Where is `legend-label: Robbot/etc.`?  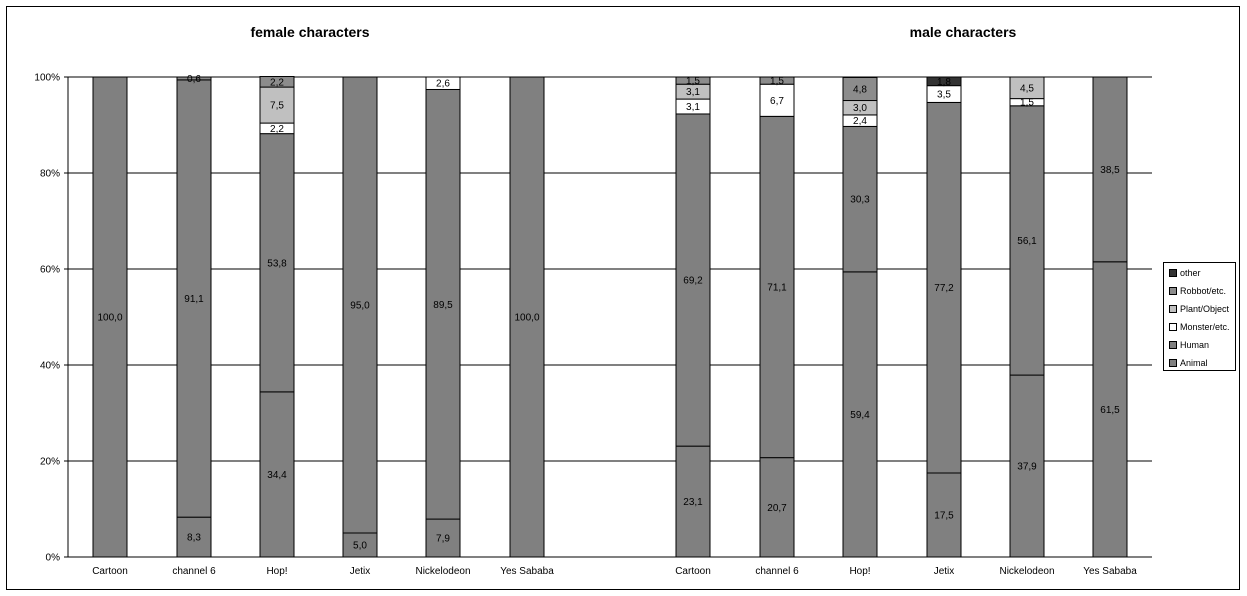
legend-label: Robbot/etc. is located at coordinates (1203, 291).